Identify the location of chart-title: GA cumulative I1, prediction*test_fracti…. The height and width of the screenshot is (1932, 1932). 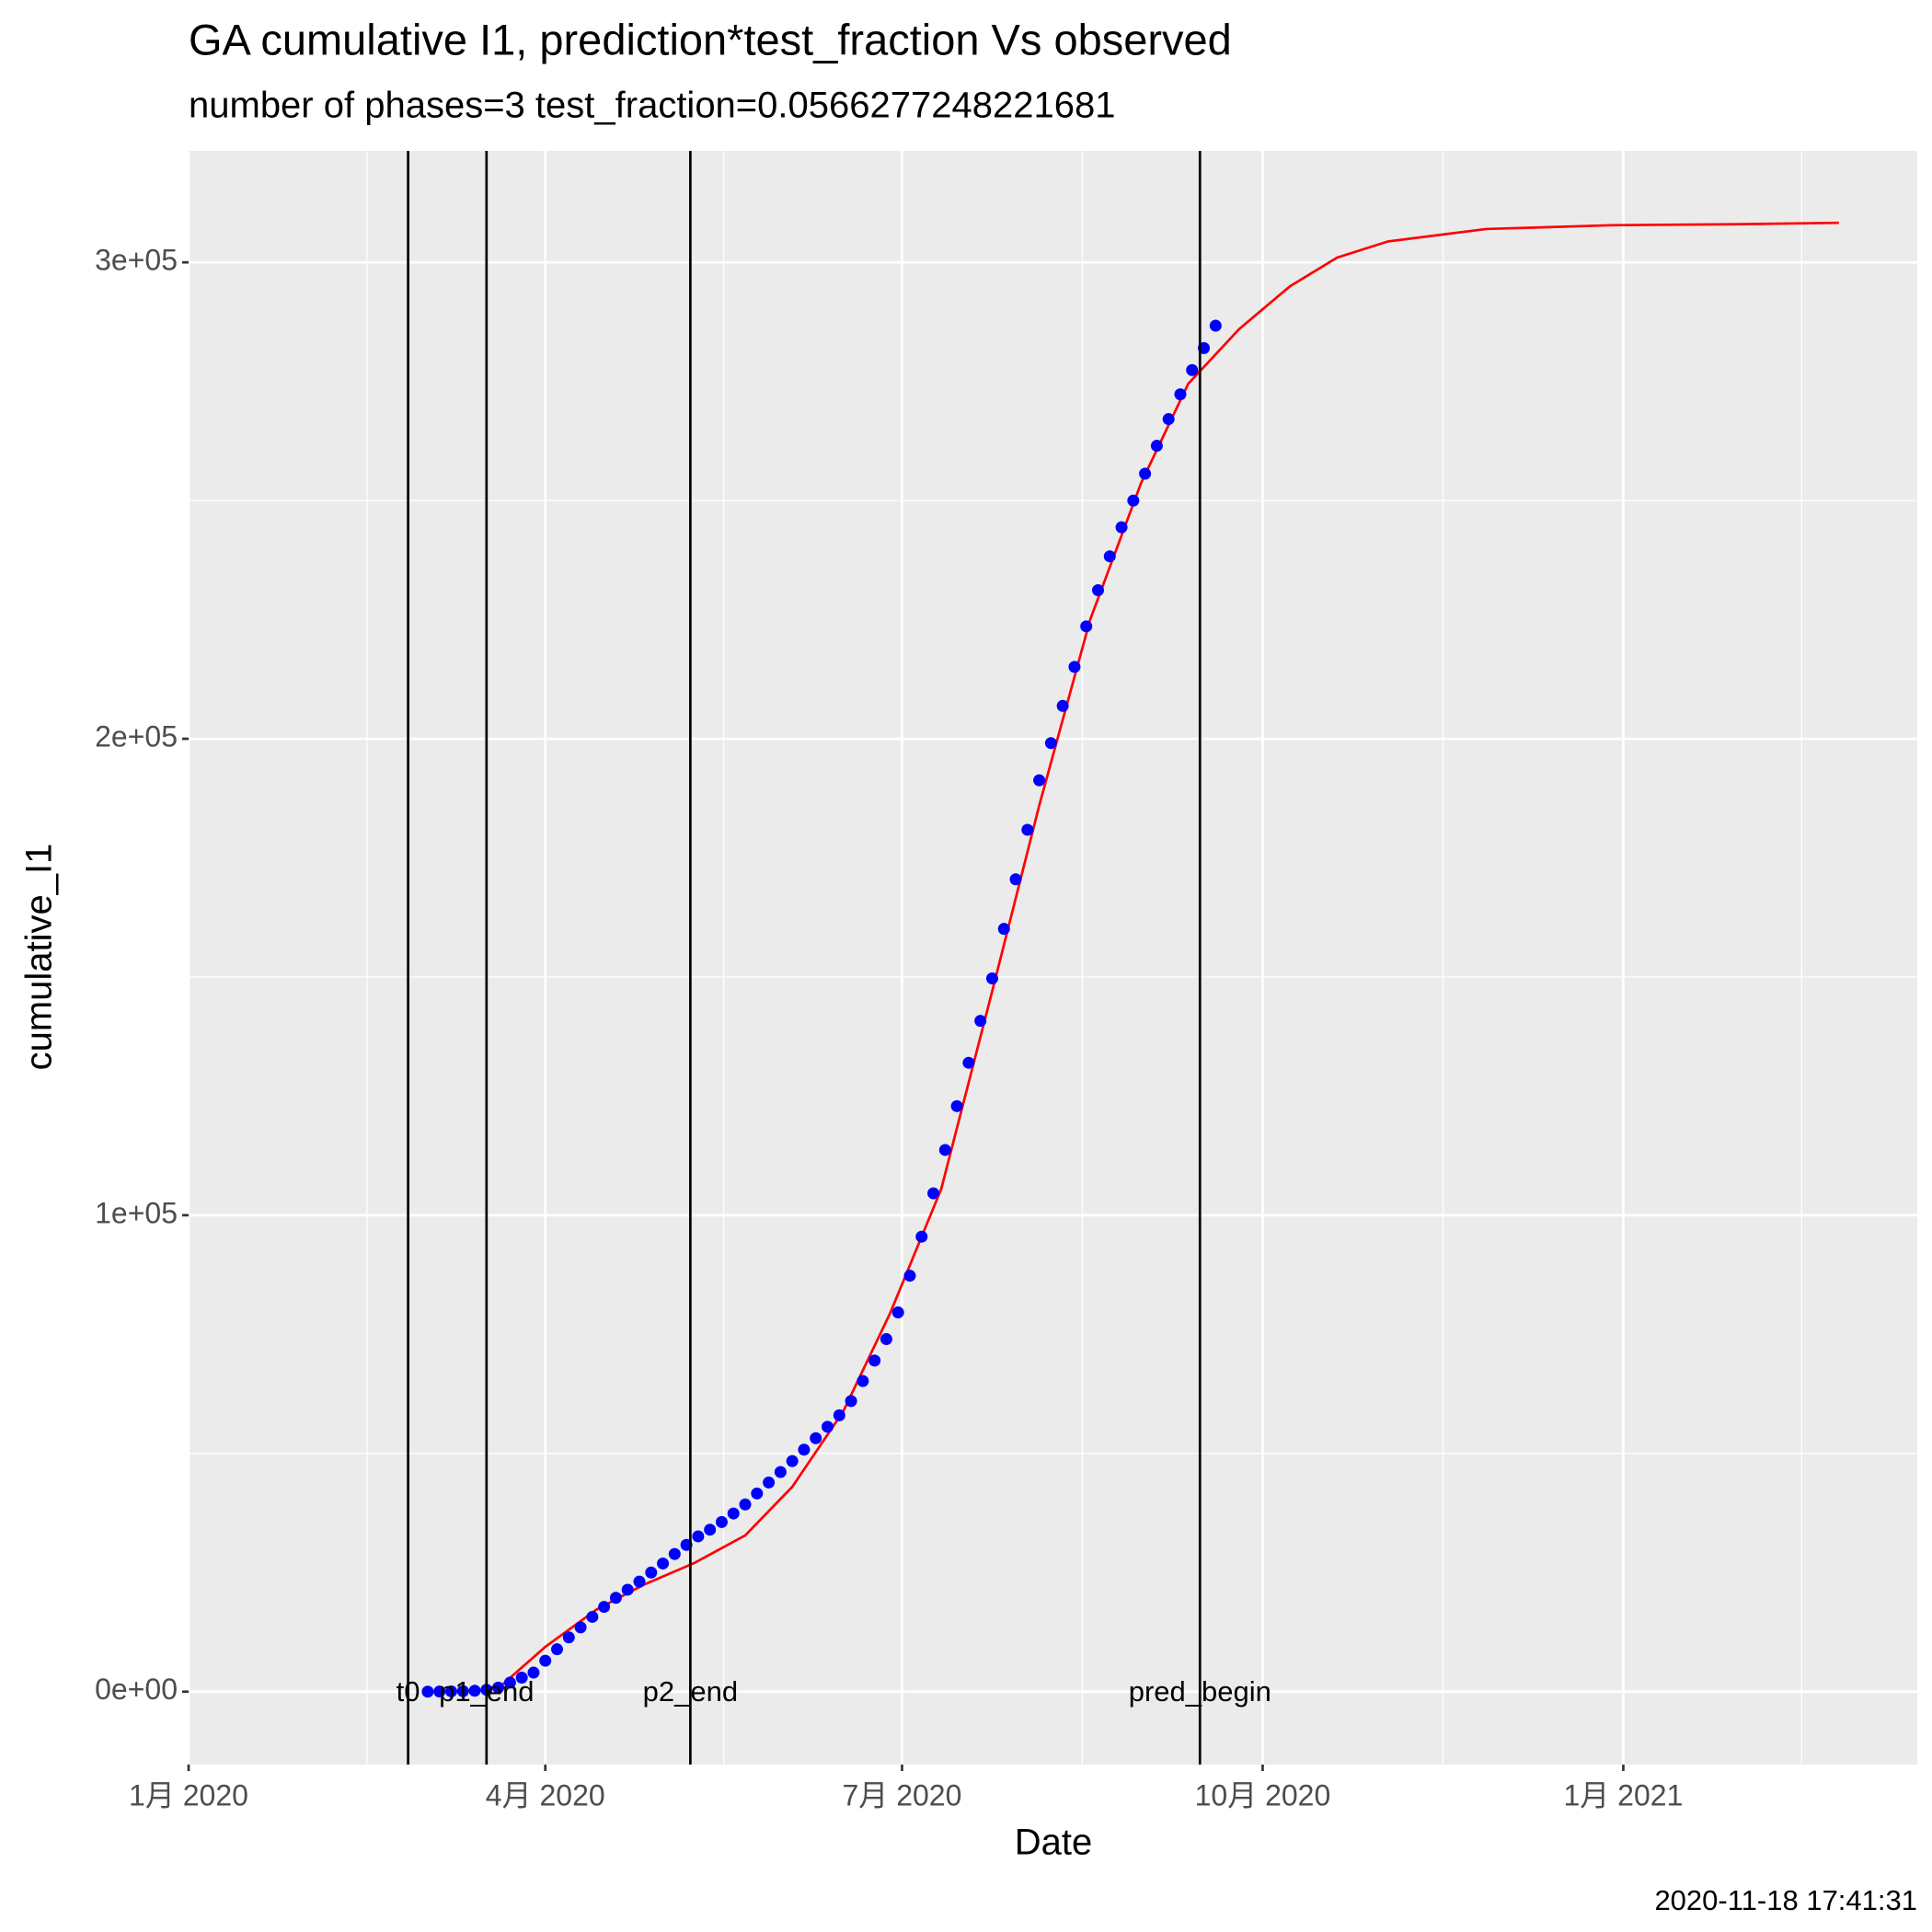
(710, 39).